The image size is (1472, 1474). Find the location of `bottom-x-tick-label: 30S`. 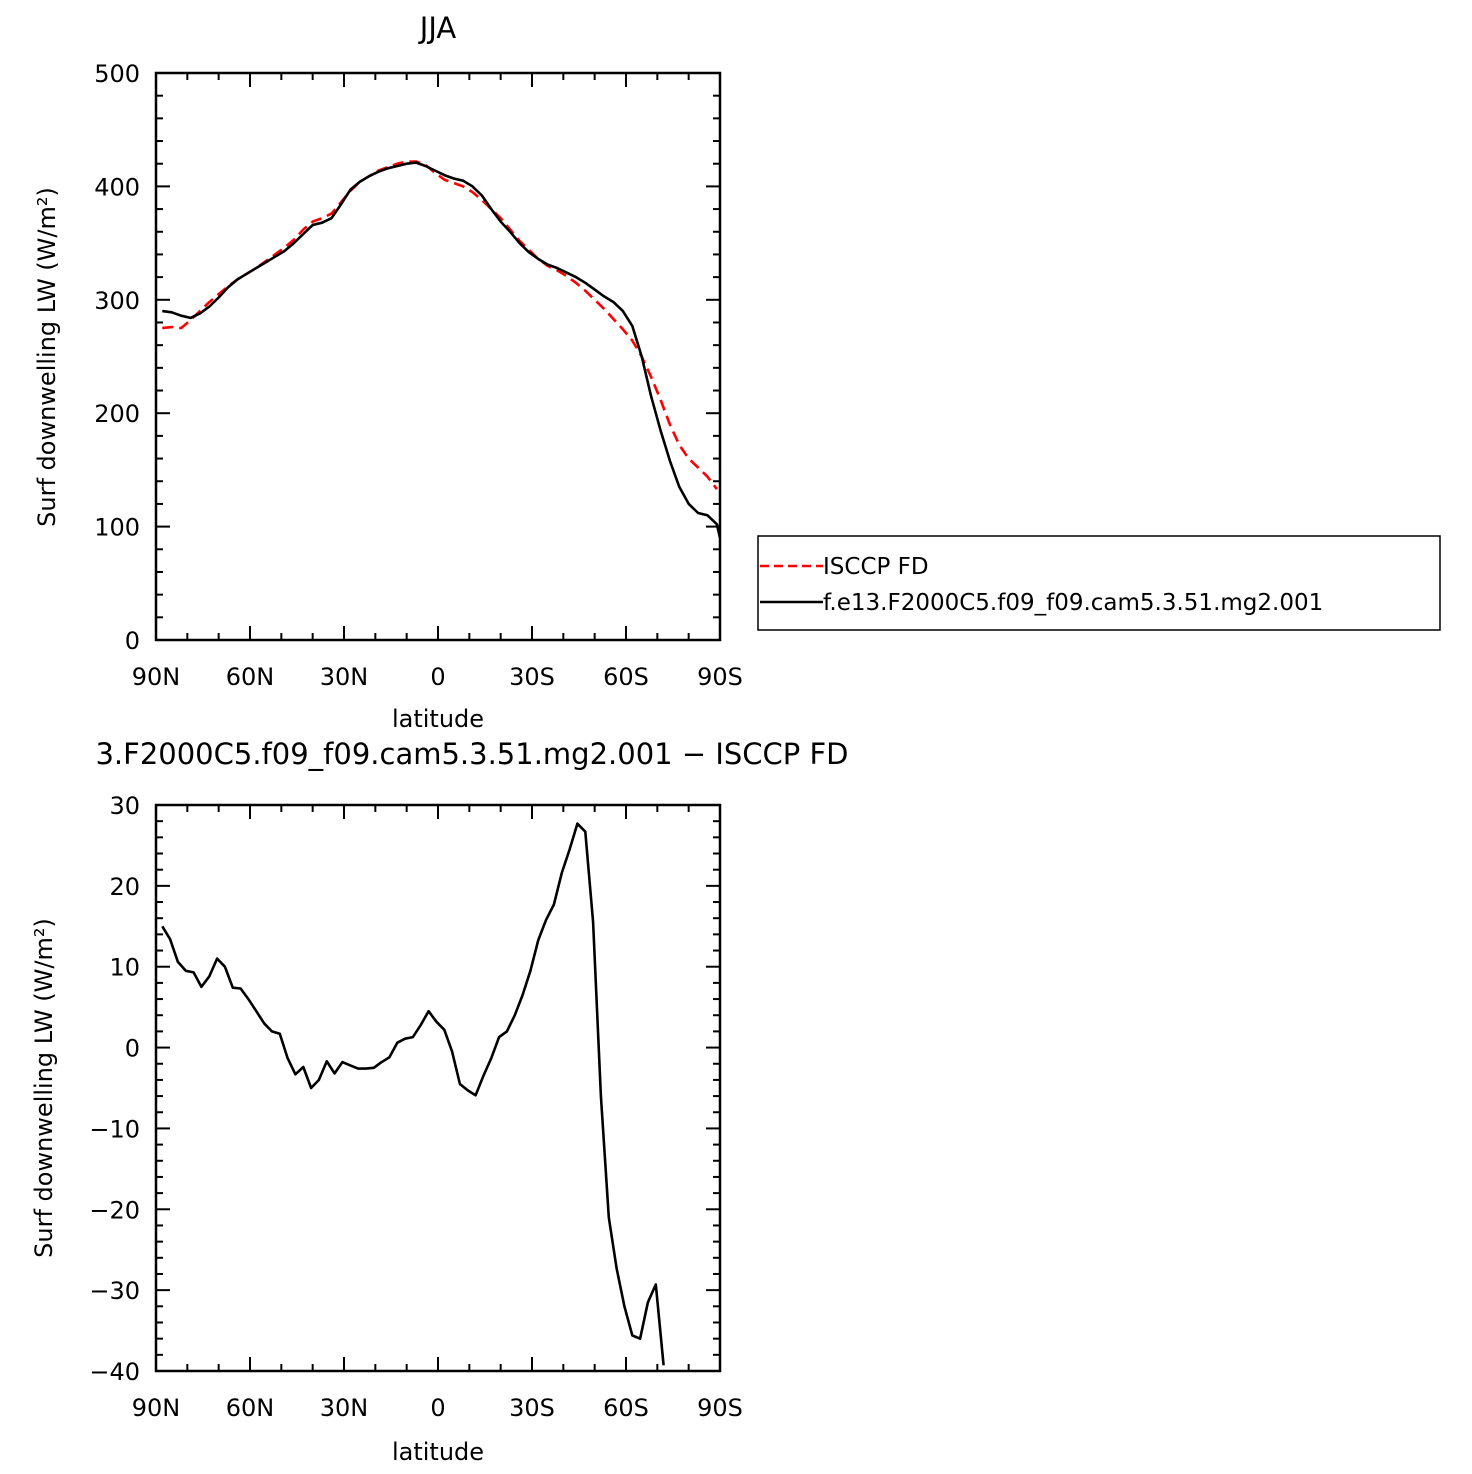

bottom-x-tick-label: 30S is located at coordinates (532, 1408).